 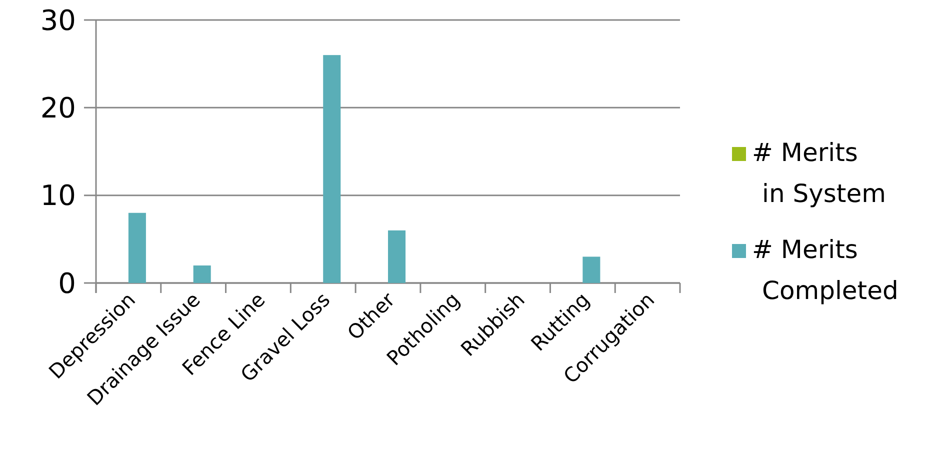 What do you see at coordinates (67, 283) in the screenshot?
I see `y-tick-label: 0` at bounding box center [67, 283].